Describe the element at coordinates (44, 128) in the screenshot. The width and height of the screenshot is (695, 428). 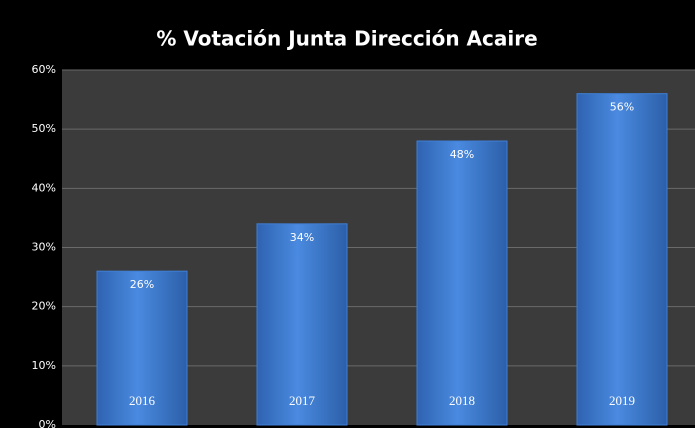
I see `y-tick-label: 50%` at that location.